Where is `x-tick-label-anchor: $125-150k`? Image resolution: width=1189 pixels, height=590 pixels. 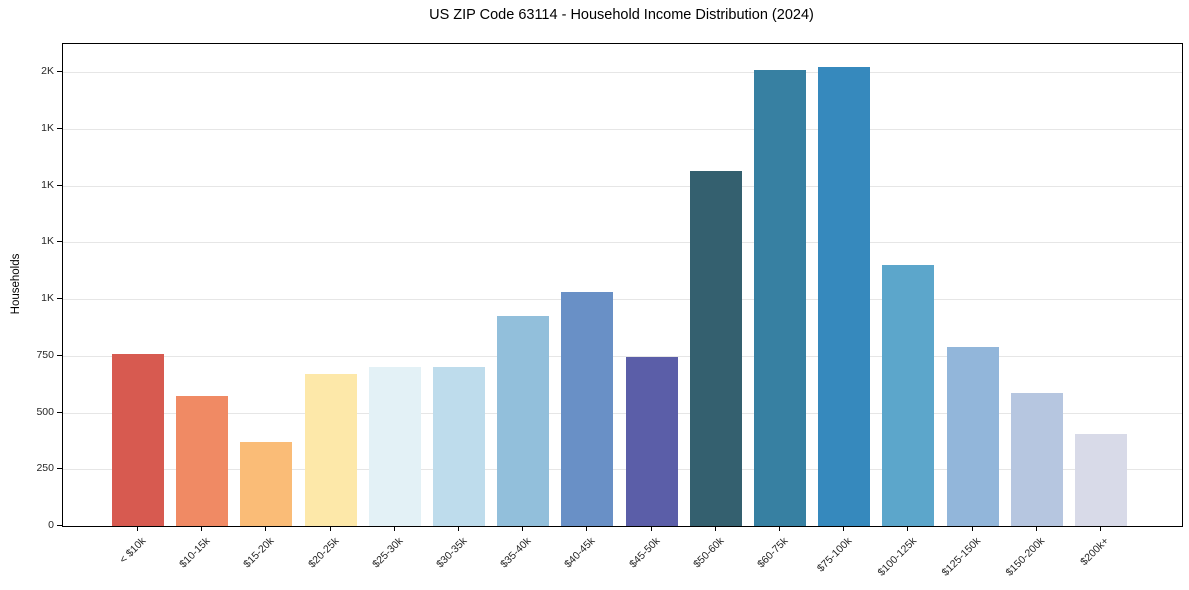
x-tick-label-anchor: $125-150k is located at coordinates (954, 555).